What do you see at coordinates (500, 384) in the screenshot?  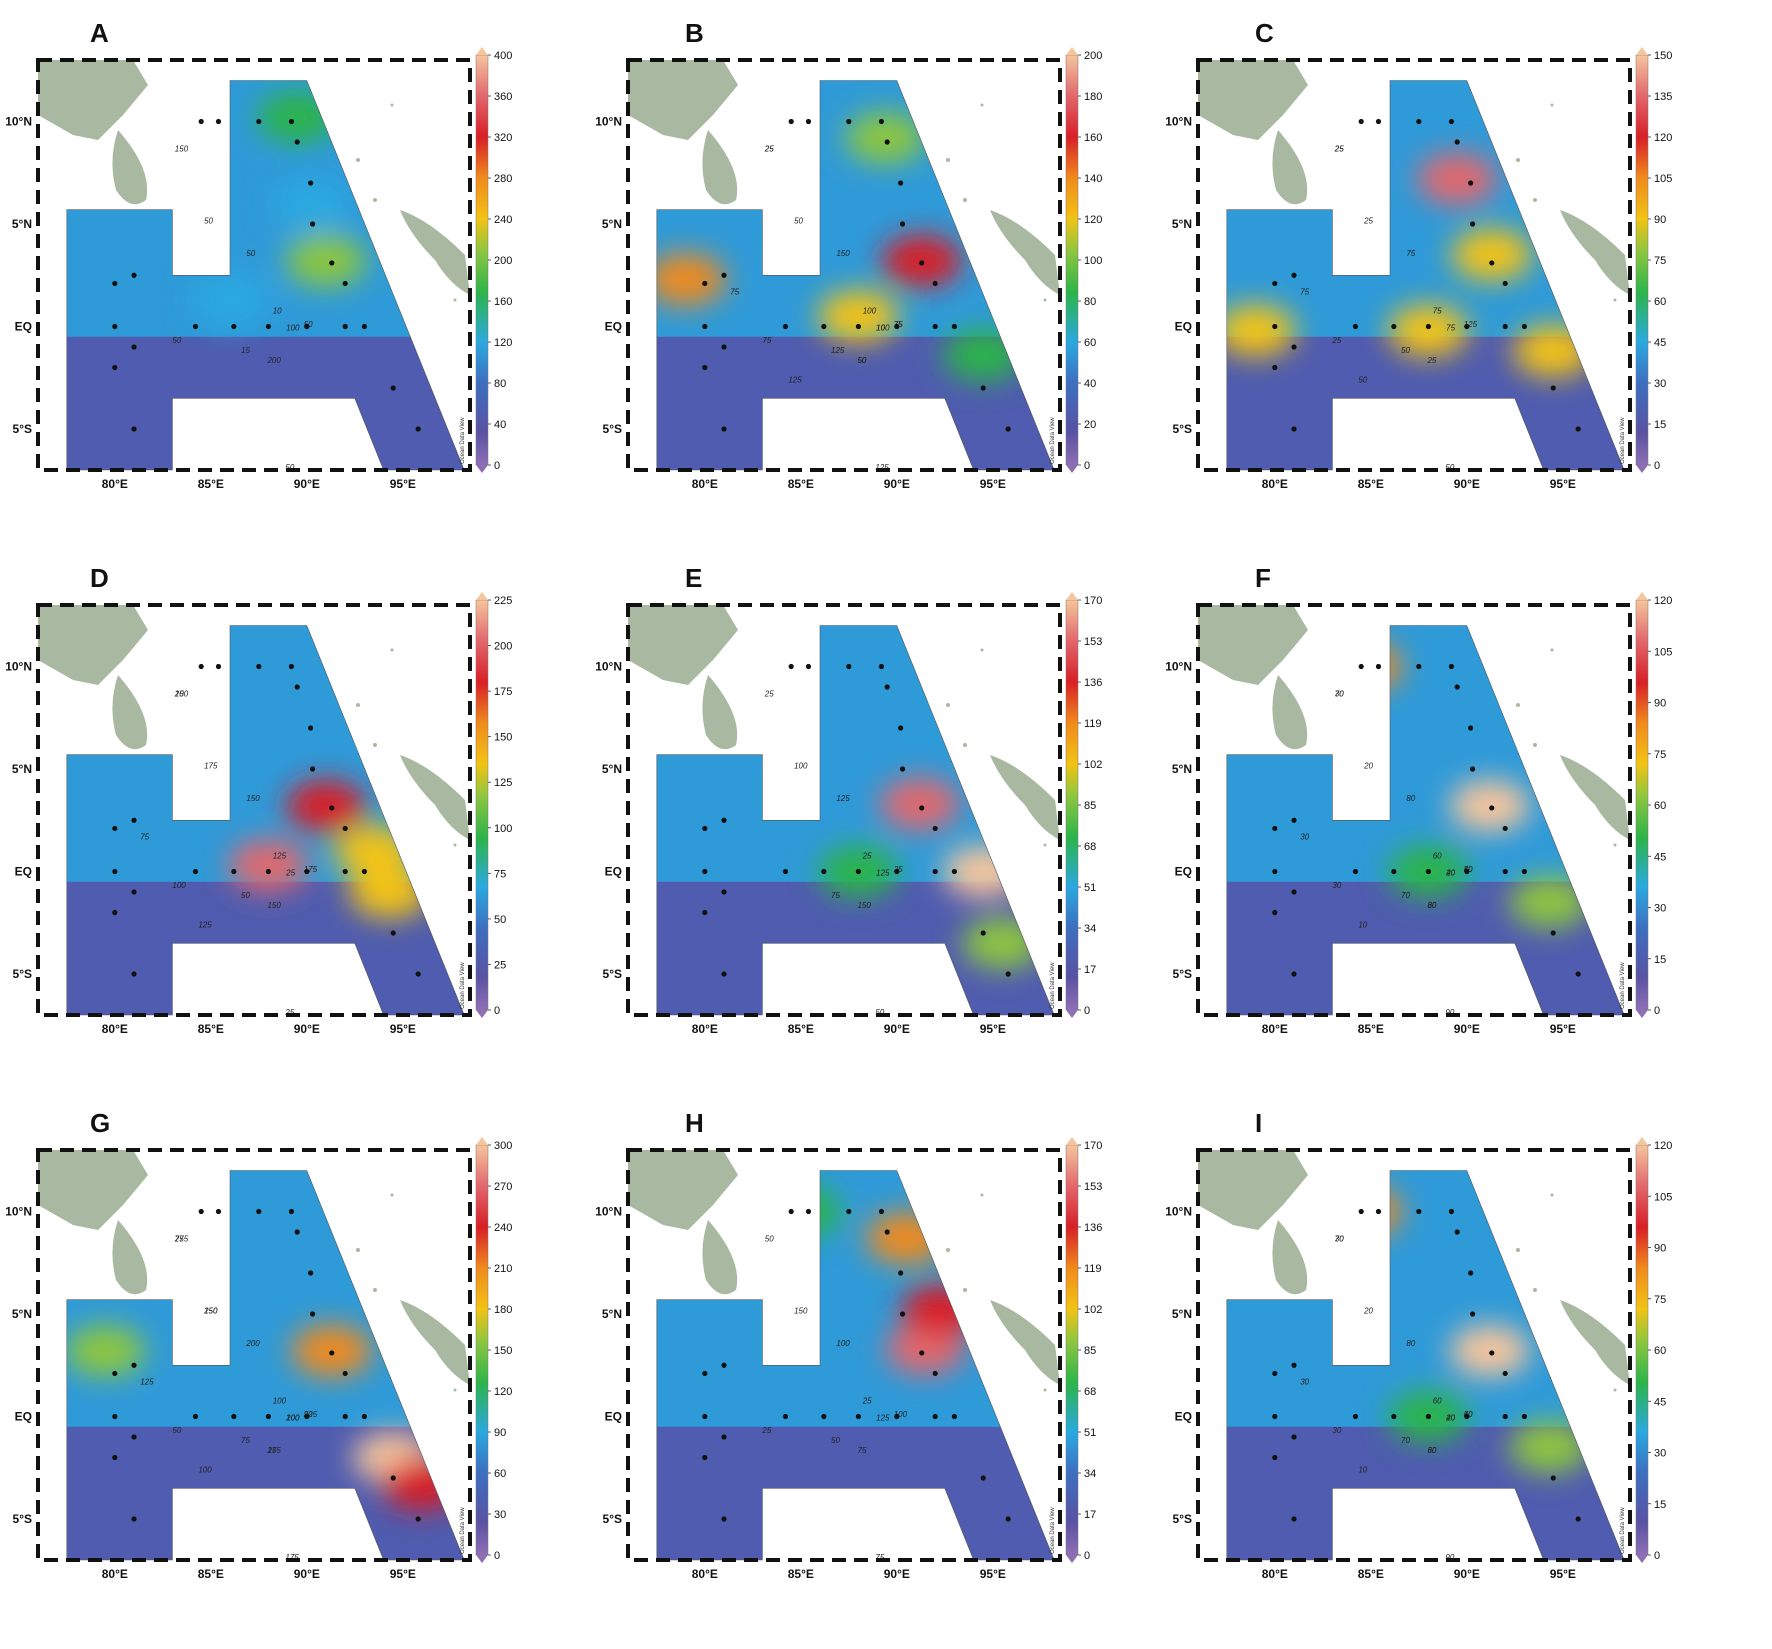 I see `colorbar-tick-label: 80` at bounding box center [500, 384].